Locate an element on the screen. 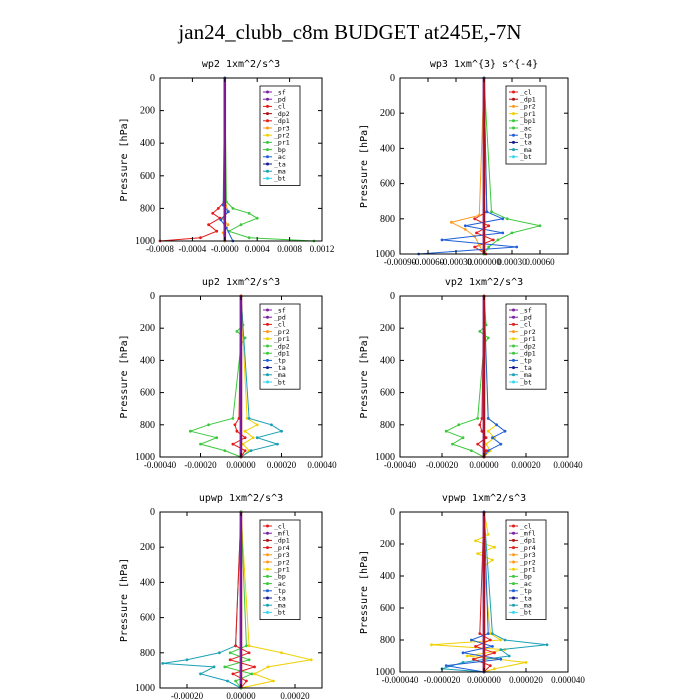 Image resolution: width=700 pixels, height=700 pixels. x-tick-label: 0.0012 is located at coordinates (322, 249).